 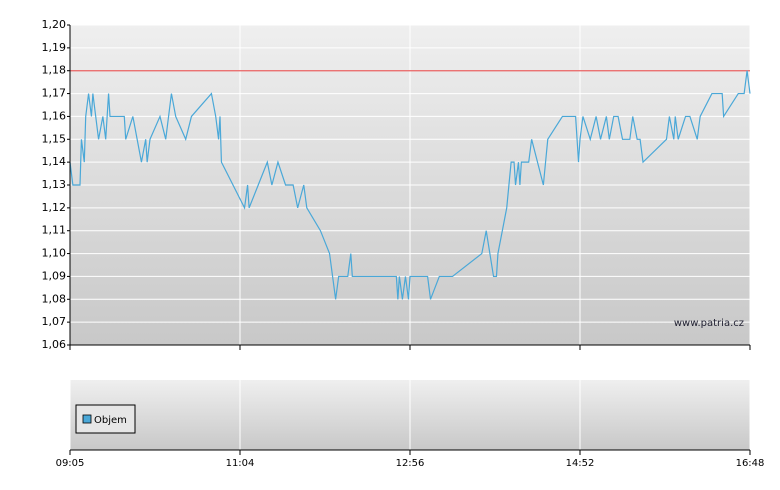 What do you see at coordinates (54, 184) in the screenshot?
I see `y-tick-label: 1,13` at bounding box center [54, 184].